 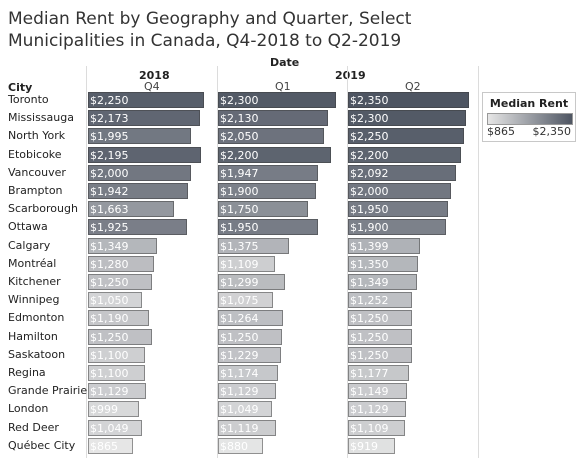 What do you see at coordinates (369, 264) in the screenshot?
I see `bar-value-label: $1,350` at bounding box center [369, 264].